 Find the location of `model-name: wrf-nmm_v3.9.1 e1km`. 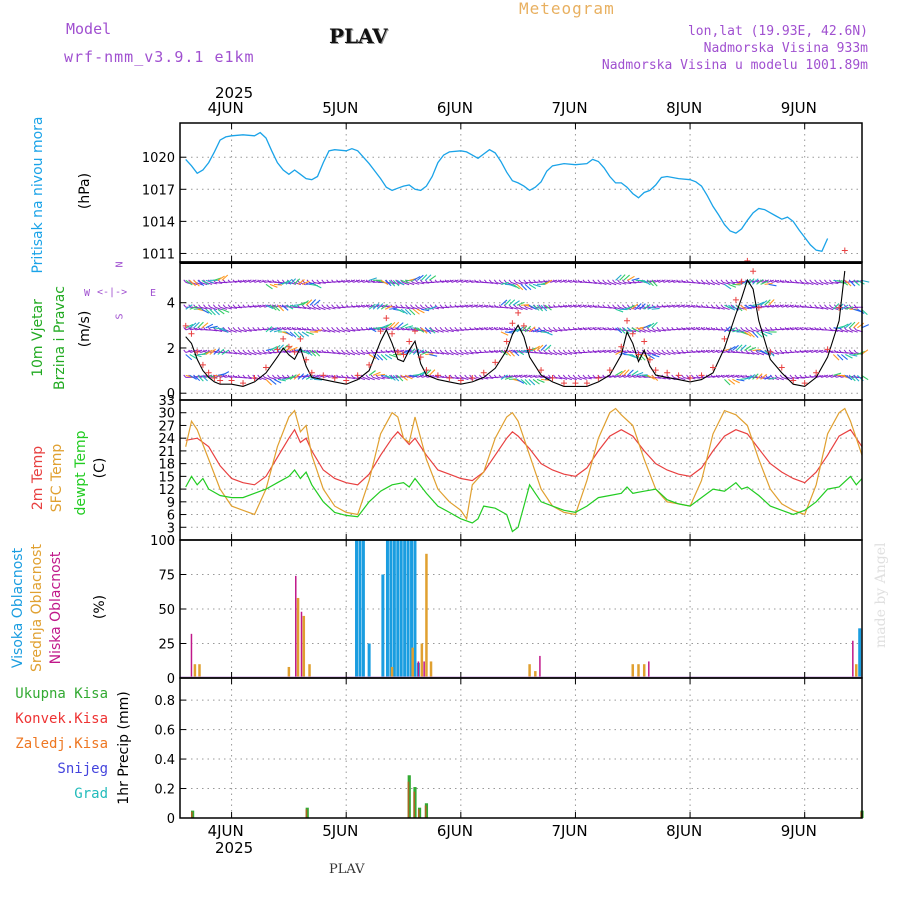

model-name: wrf-nmm_v3.9.1 e1km is located at coordinates (159, 57).